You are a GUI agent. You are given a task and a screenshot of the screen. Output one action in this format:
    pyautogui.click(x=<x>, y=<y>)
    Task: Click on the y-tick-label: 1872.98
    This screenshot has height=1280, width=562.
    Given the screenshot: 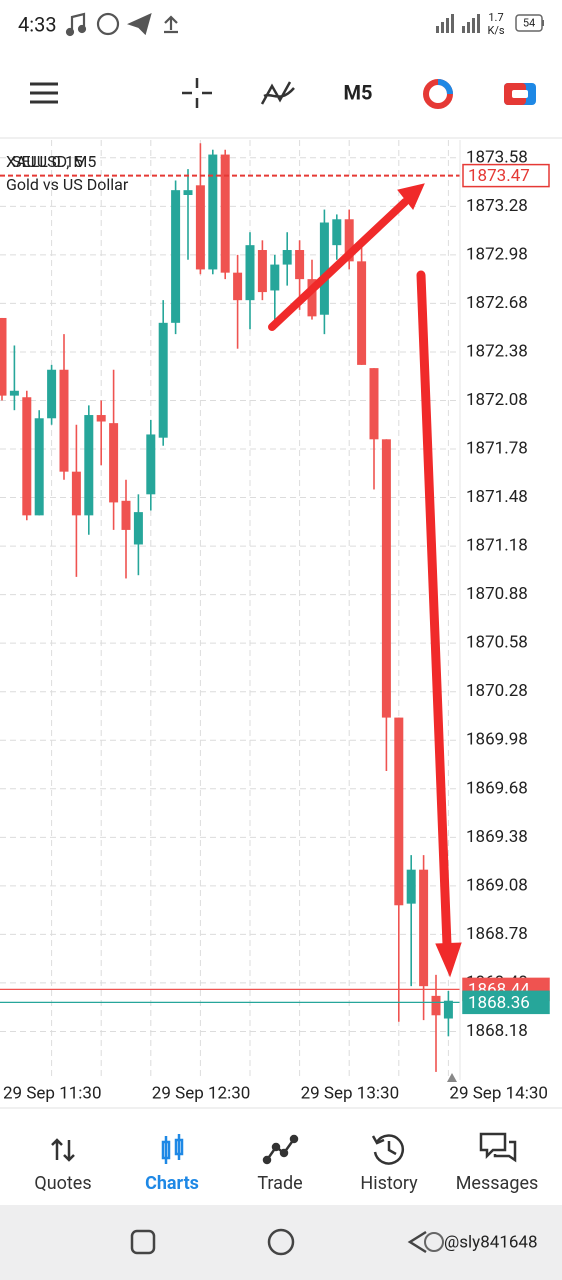 What is the action you would take?
    pyautogui.click(x=497, y=254)
    